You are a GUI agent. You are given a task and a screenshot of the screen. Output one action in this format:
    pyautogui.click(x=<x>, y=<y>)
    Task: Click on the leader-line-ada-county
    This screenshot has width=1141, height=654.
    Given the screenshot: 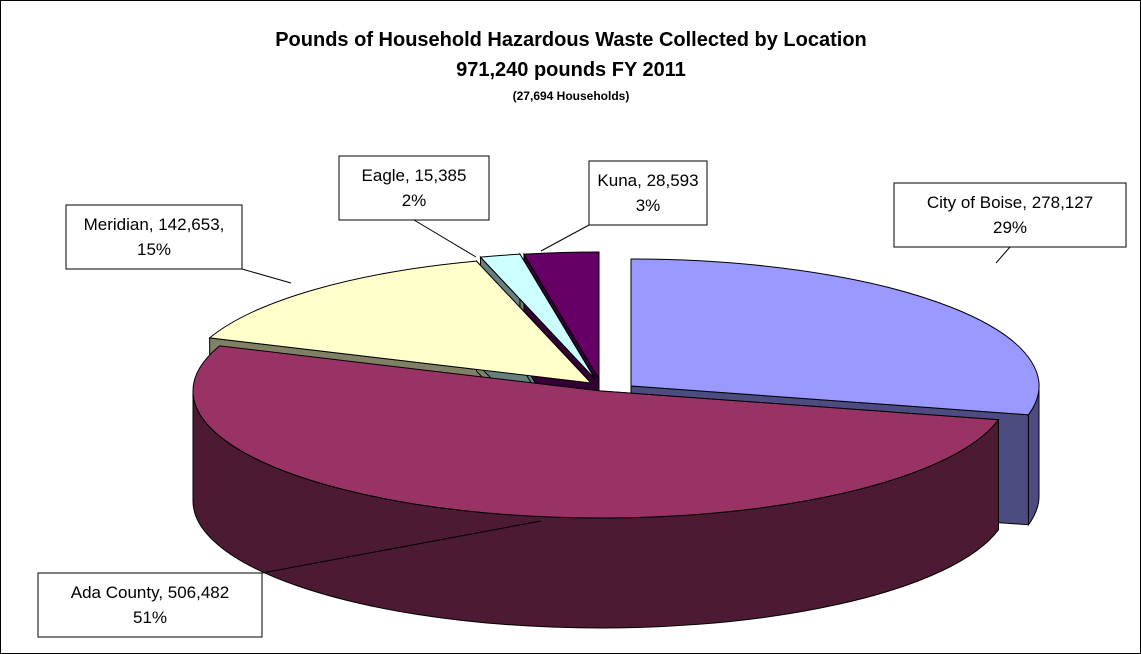 What is the action you would take?
    pyautogui.click(x=401, y=547)
    